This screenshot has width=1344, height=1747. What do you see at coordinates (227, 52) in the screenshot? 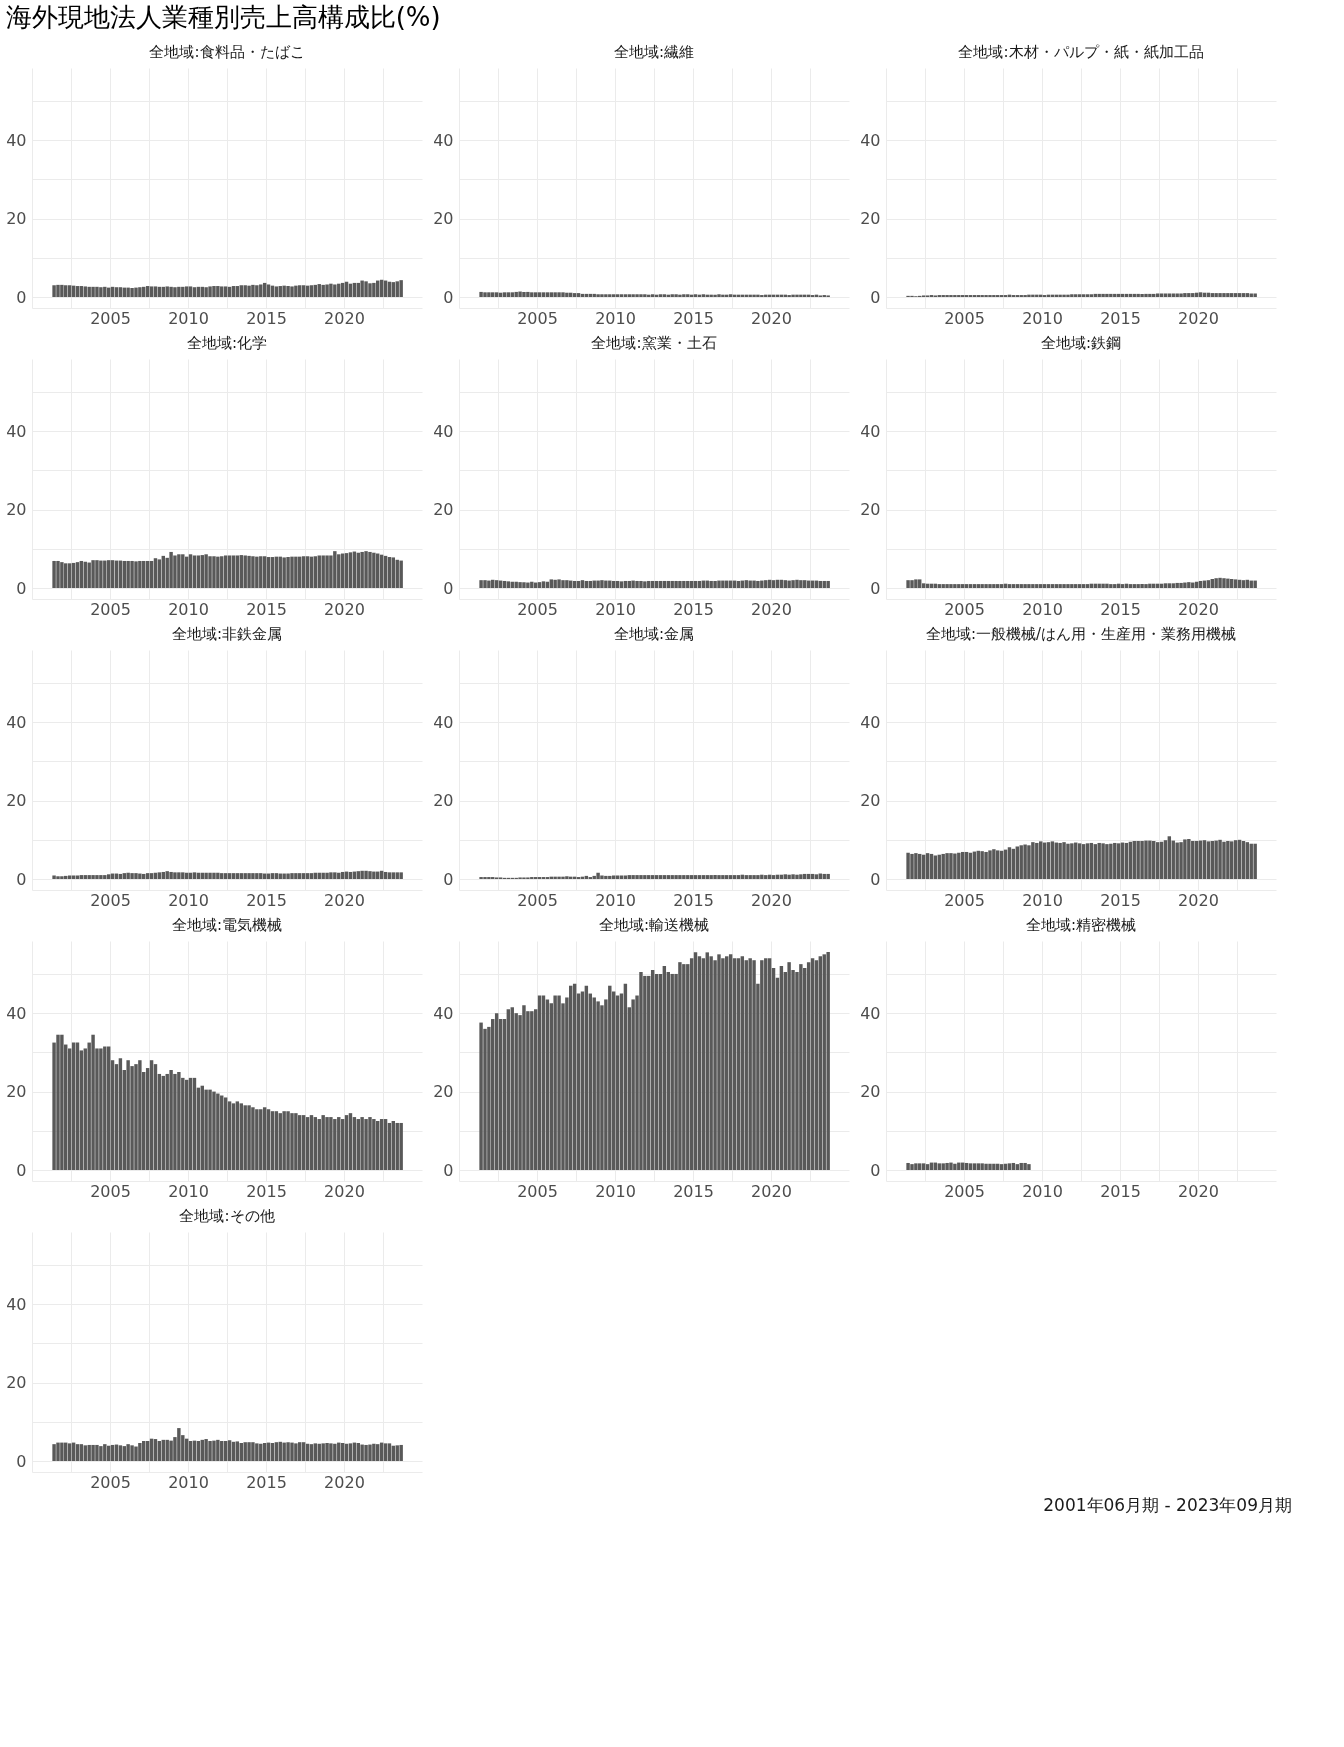
I see `chart-title: 全地域:食料品・たばこ` at bounding box center [227, 52].